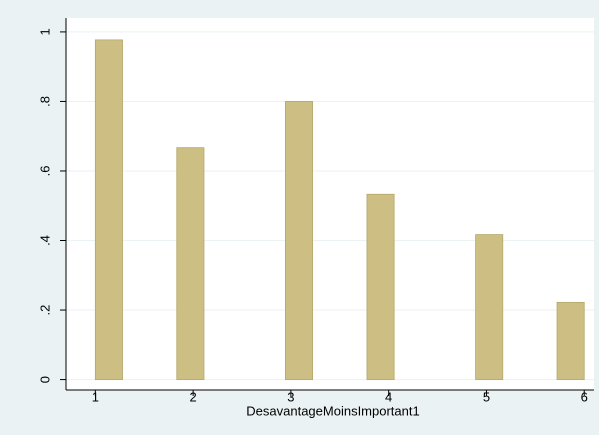 This screenshot has height=435, width=599. I want to click on y-tick-label: 0, so click(44, 379).